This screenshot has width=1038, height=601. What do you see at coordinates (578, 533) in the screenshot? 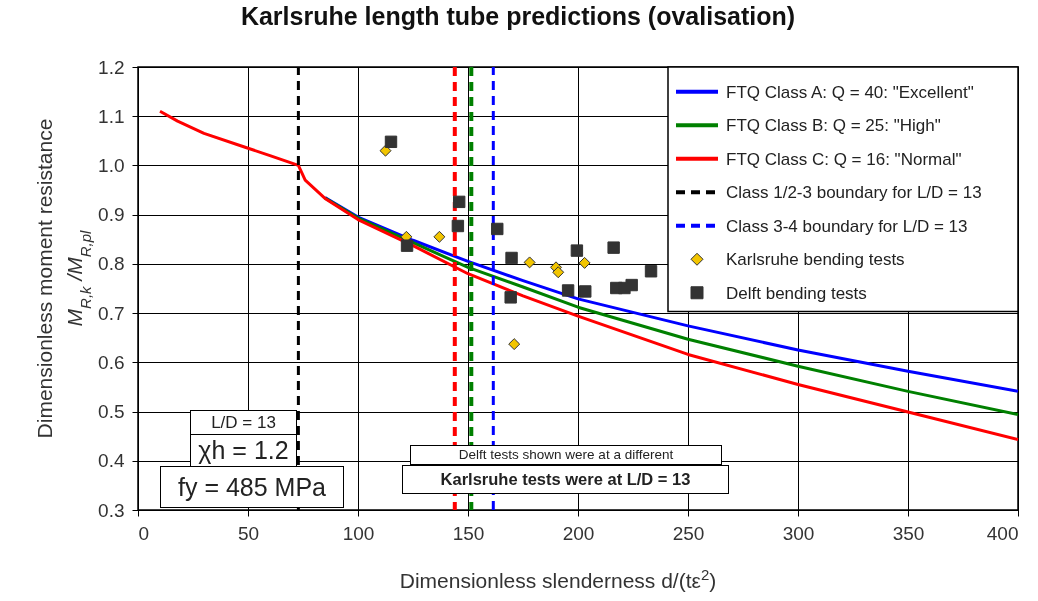
I see `x-tick-label: 200` at bounding box center [578, 533].